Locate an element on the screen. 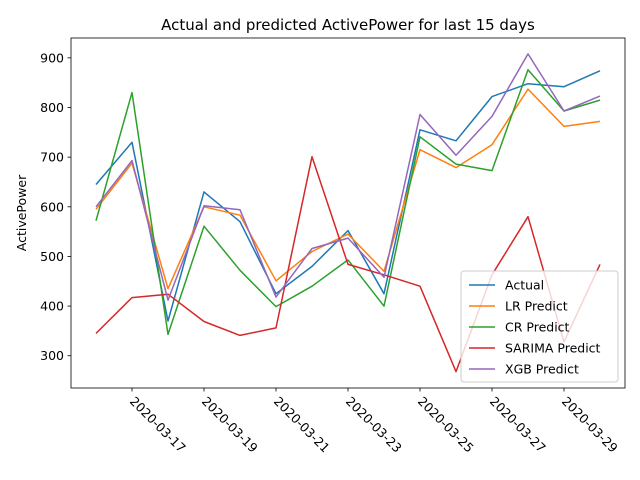  legend-box is located at coordinates (539, 326).